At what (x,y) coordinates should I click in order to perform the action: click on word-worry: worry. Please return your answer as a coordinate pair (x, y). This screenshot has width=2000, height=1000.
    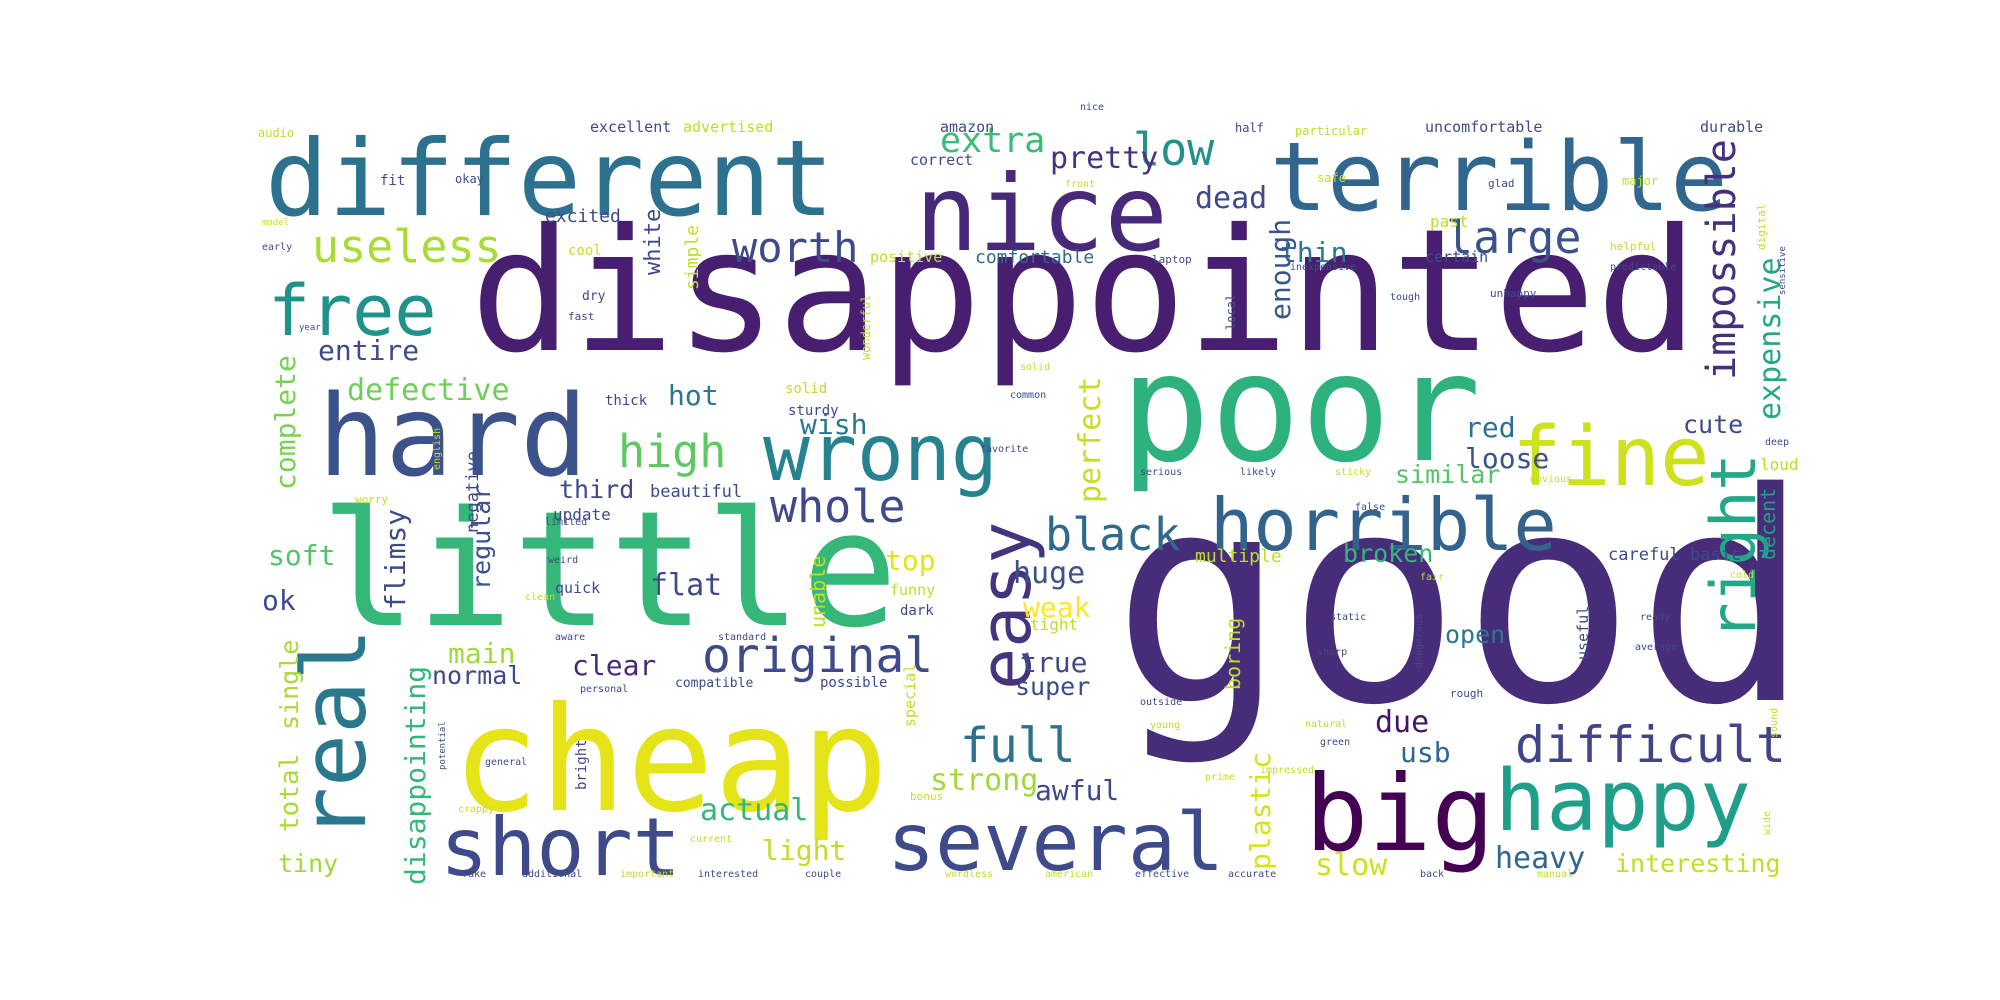
    Looking at the image, I should click on (371, 499).